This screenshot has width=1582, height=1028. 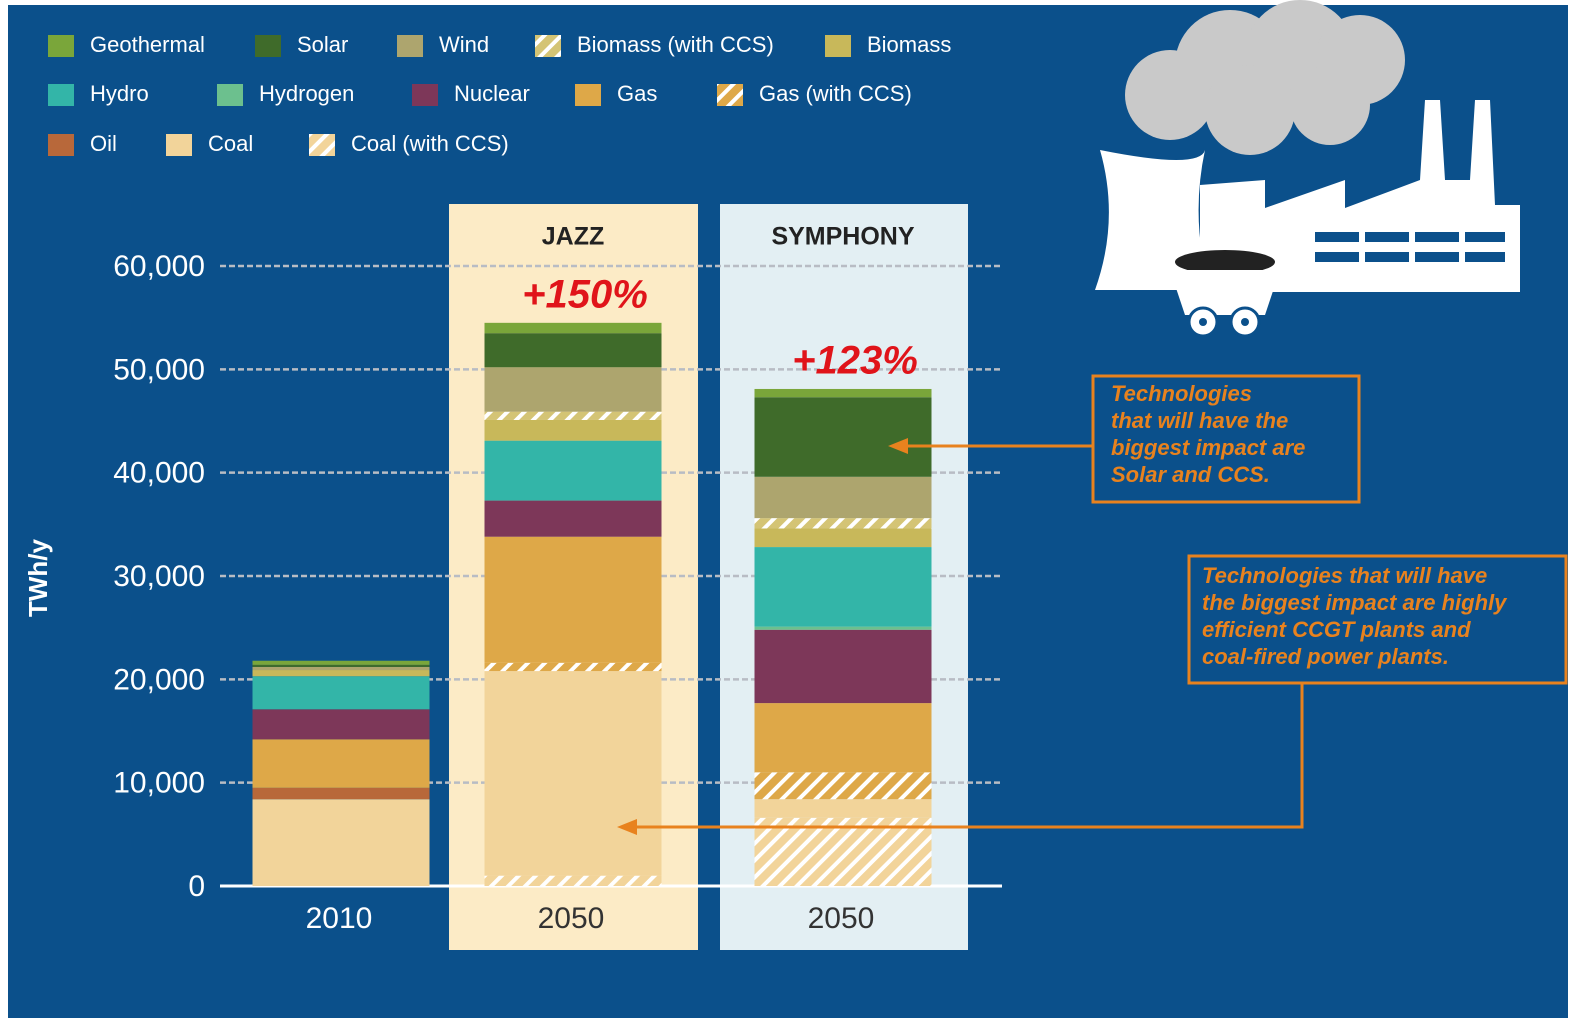 I want to click on callout-text: that will have the, so click(x=1199, y=420).